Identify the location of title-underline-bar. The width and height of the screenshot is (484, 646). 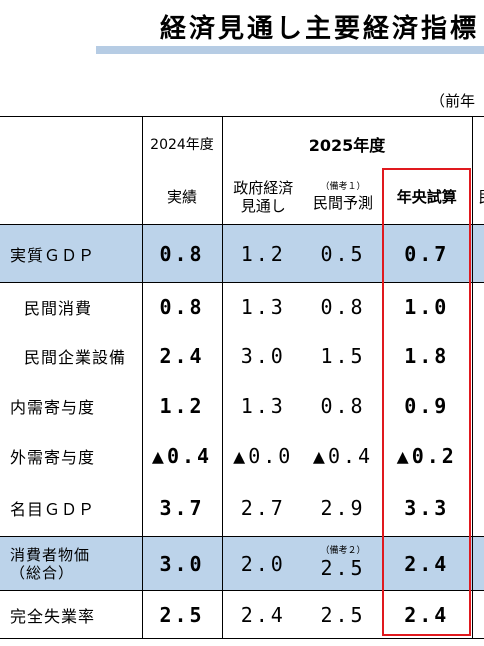
(290, 50).